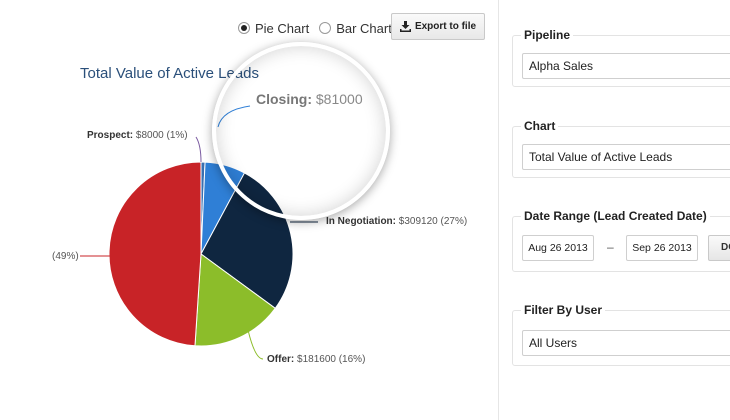 The width and height of the screenshot is (730, 420). Describe the element at coordinates (445, 26) in the screenshot. I see `export-button-label: Export to file` at that location.